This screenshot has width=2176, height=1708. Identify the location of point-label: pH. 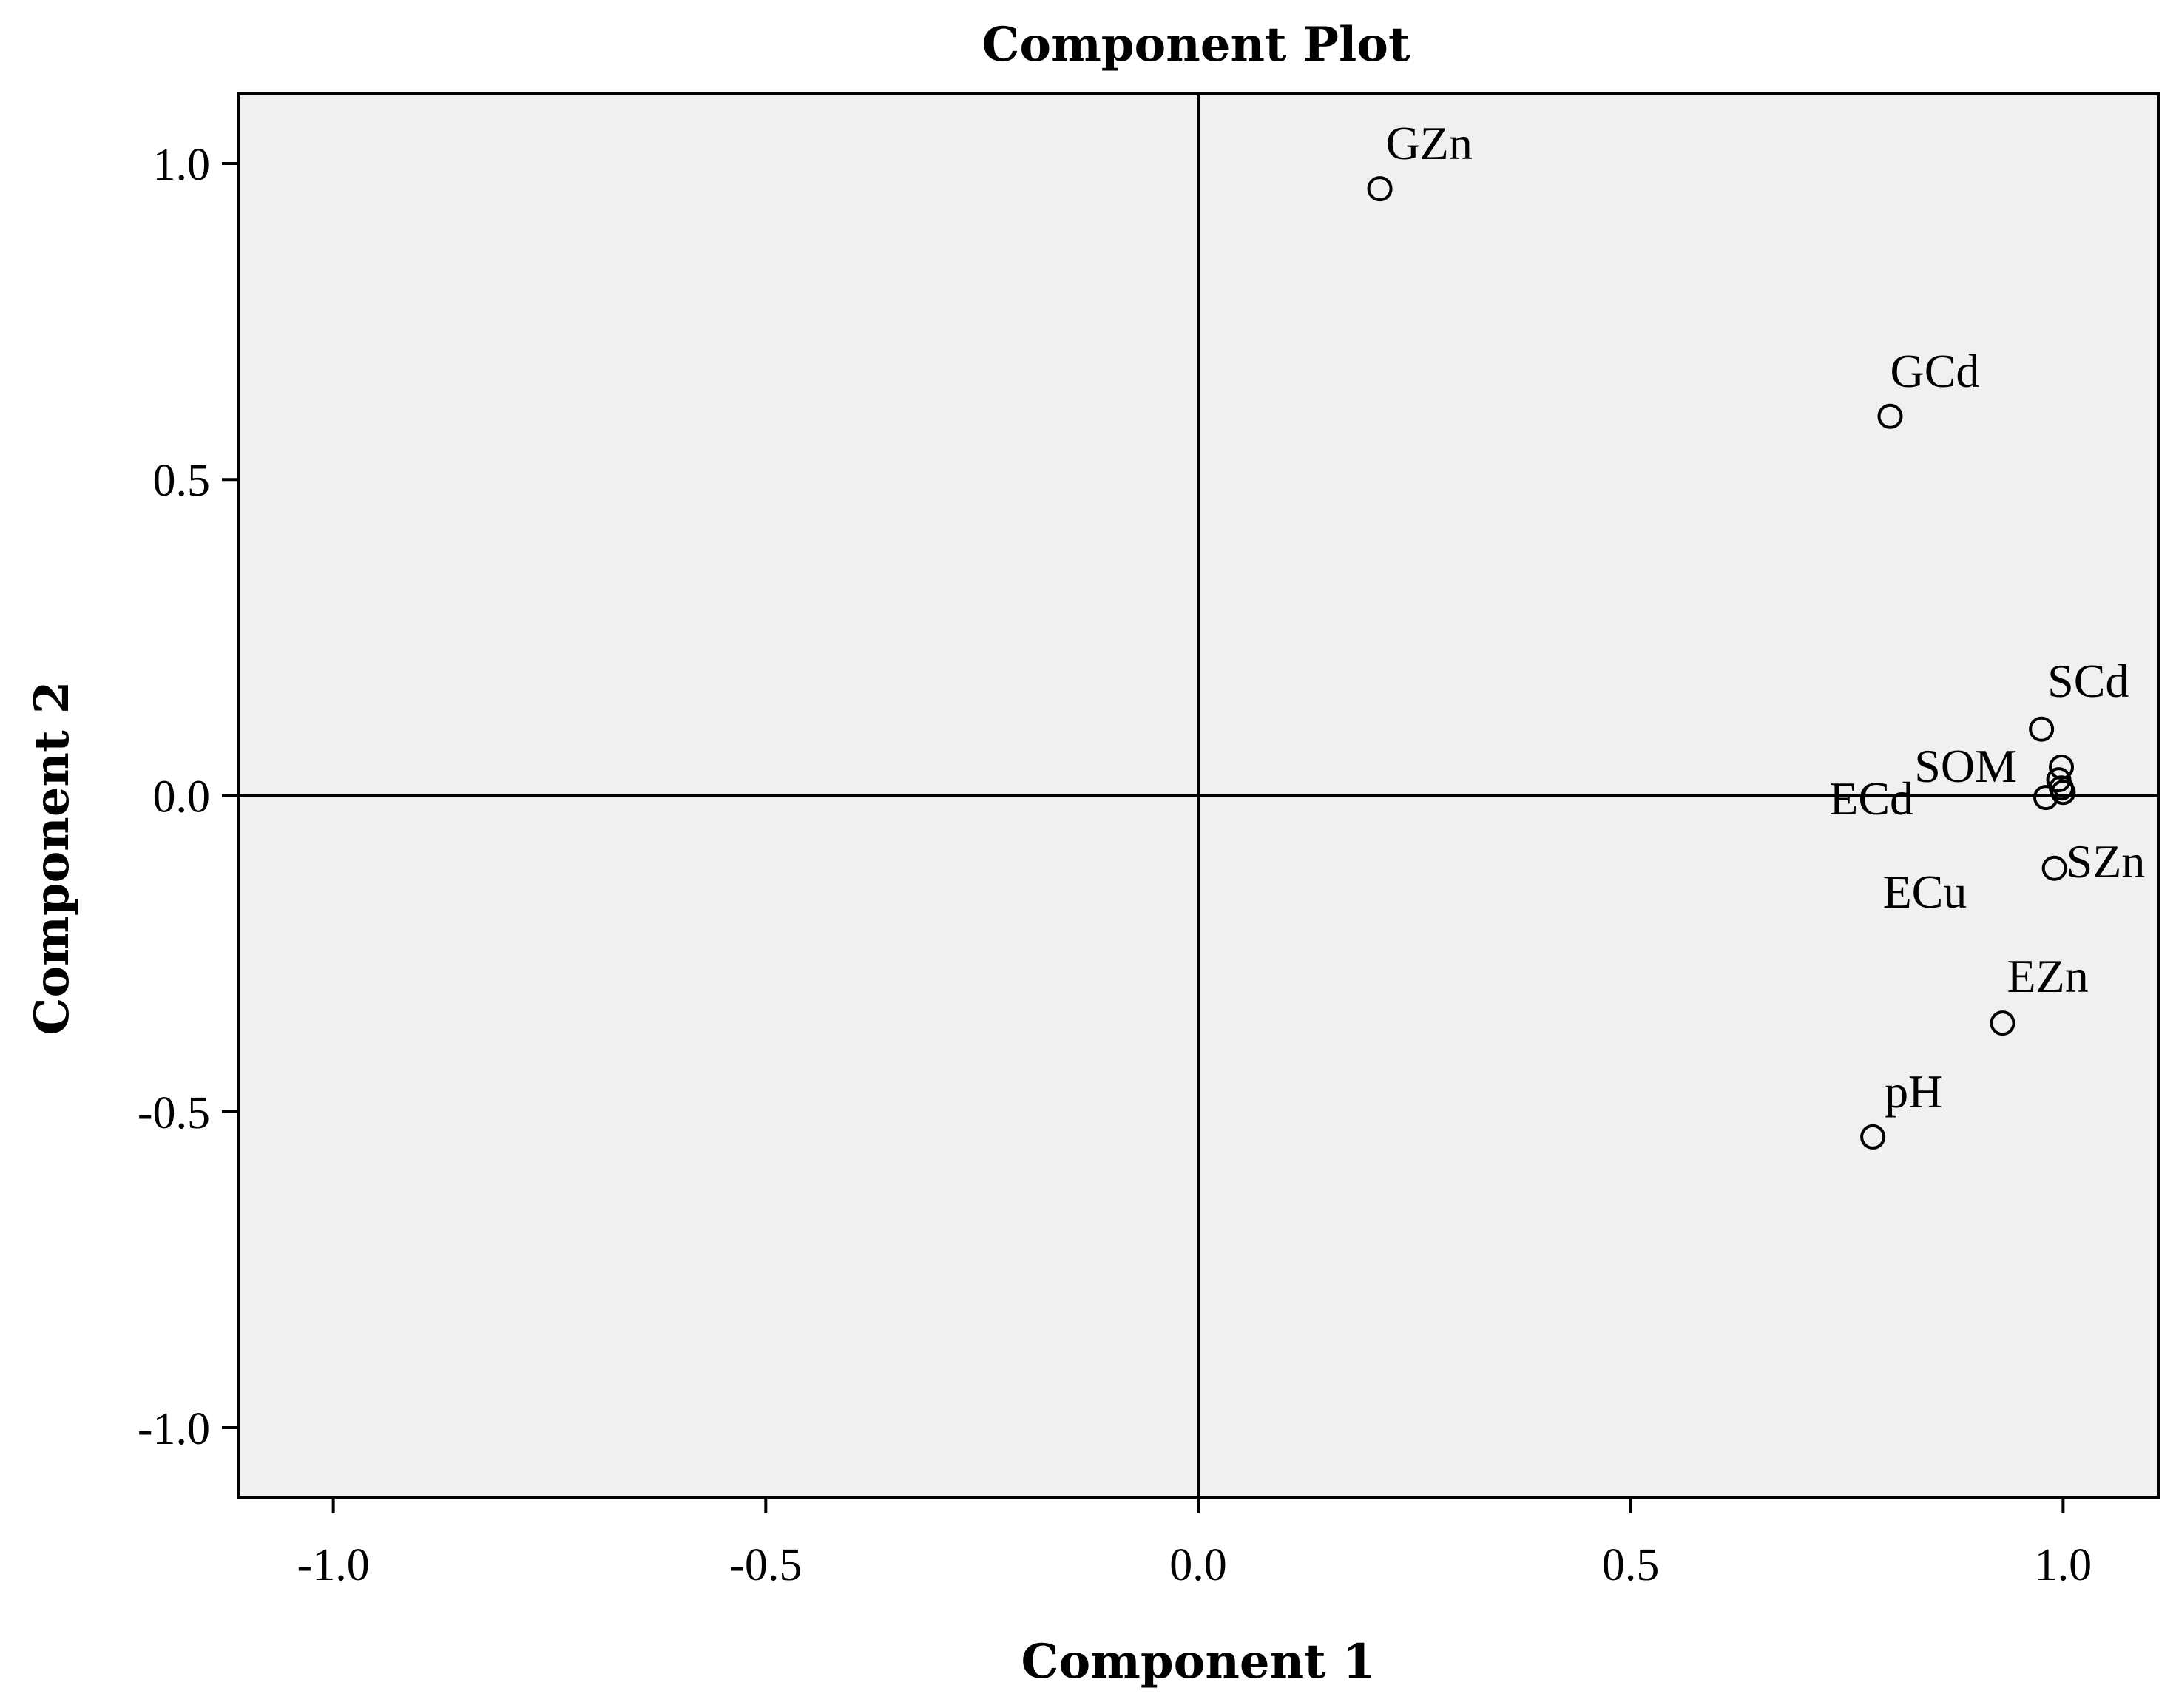
(1913, 1091).